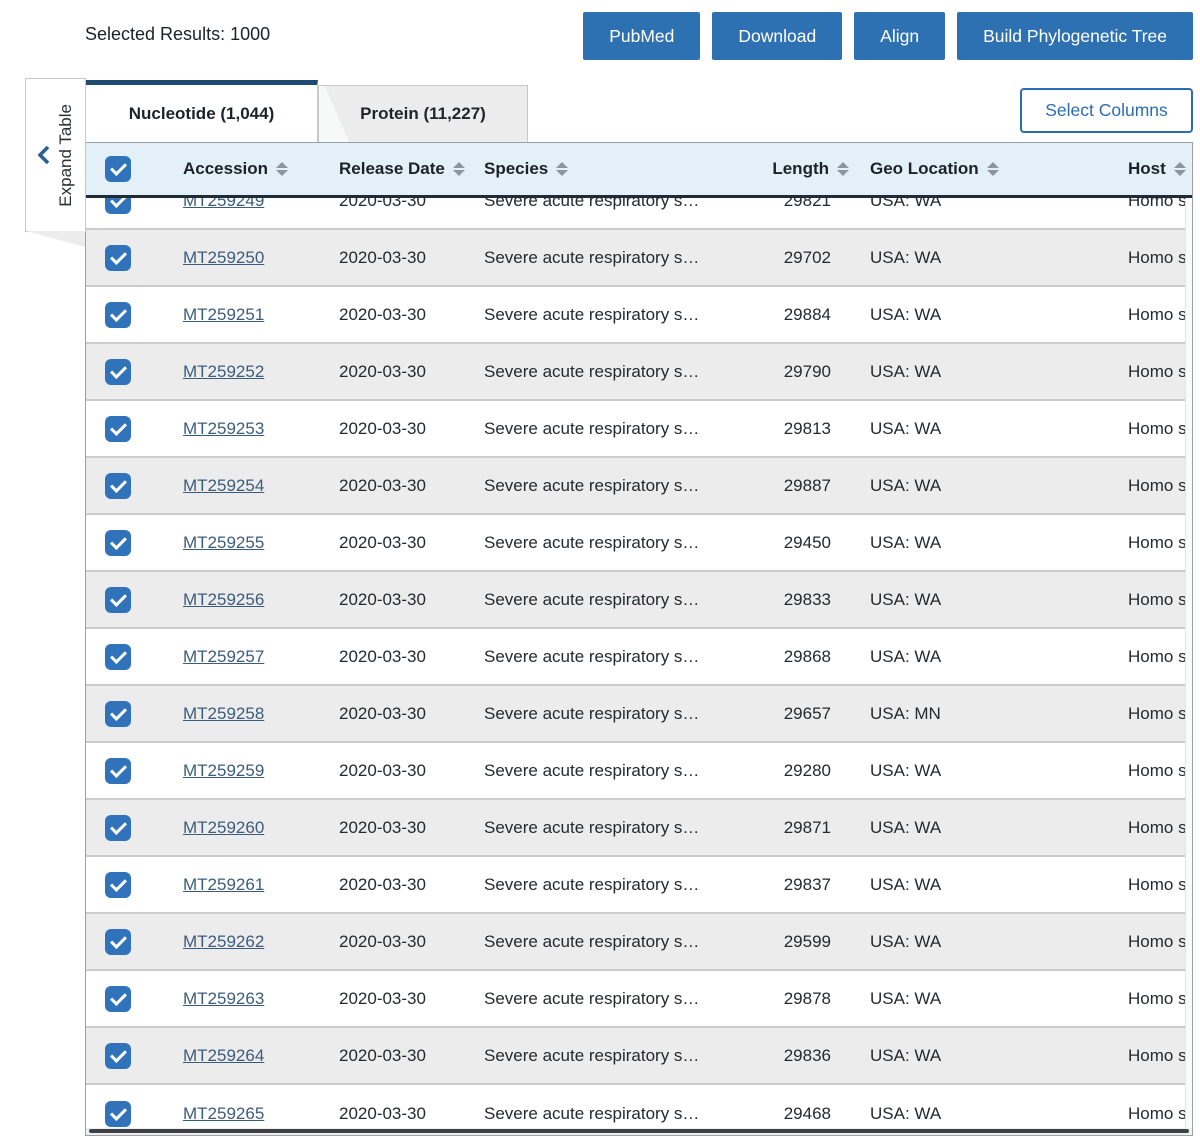 This screenshot has height=1144, width=1200. I want to click on accession-link: MT259255, so click(224, 542).